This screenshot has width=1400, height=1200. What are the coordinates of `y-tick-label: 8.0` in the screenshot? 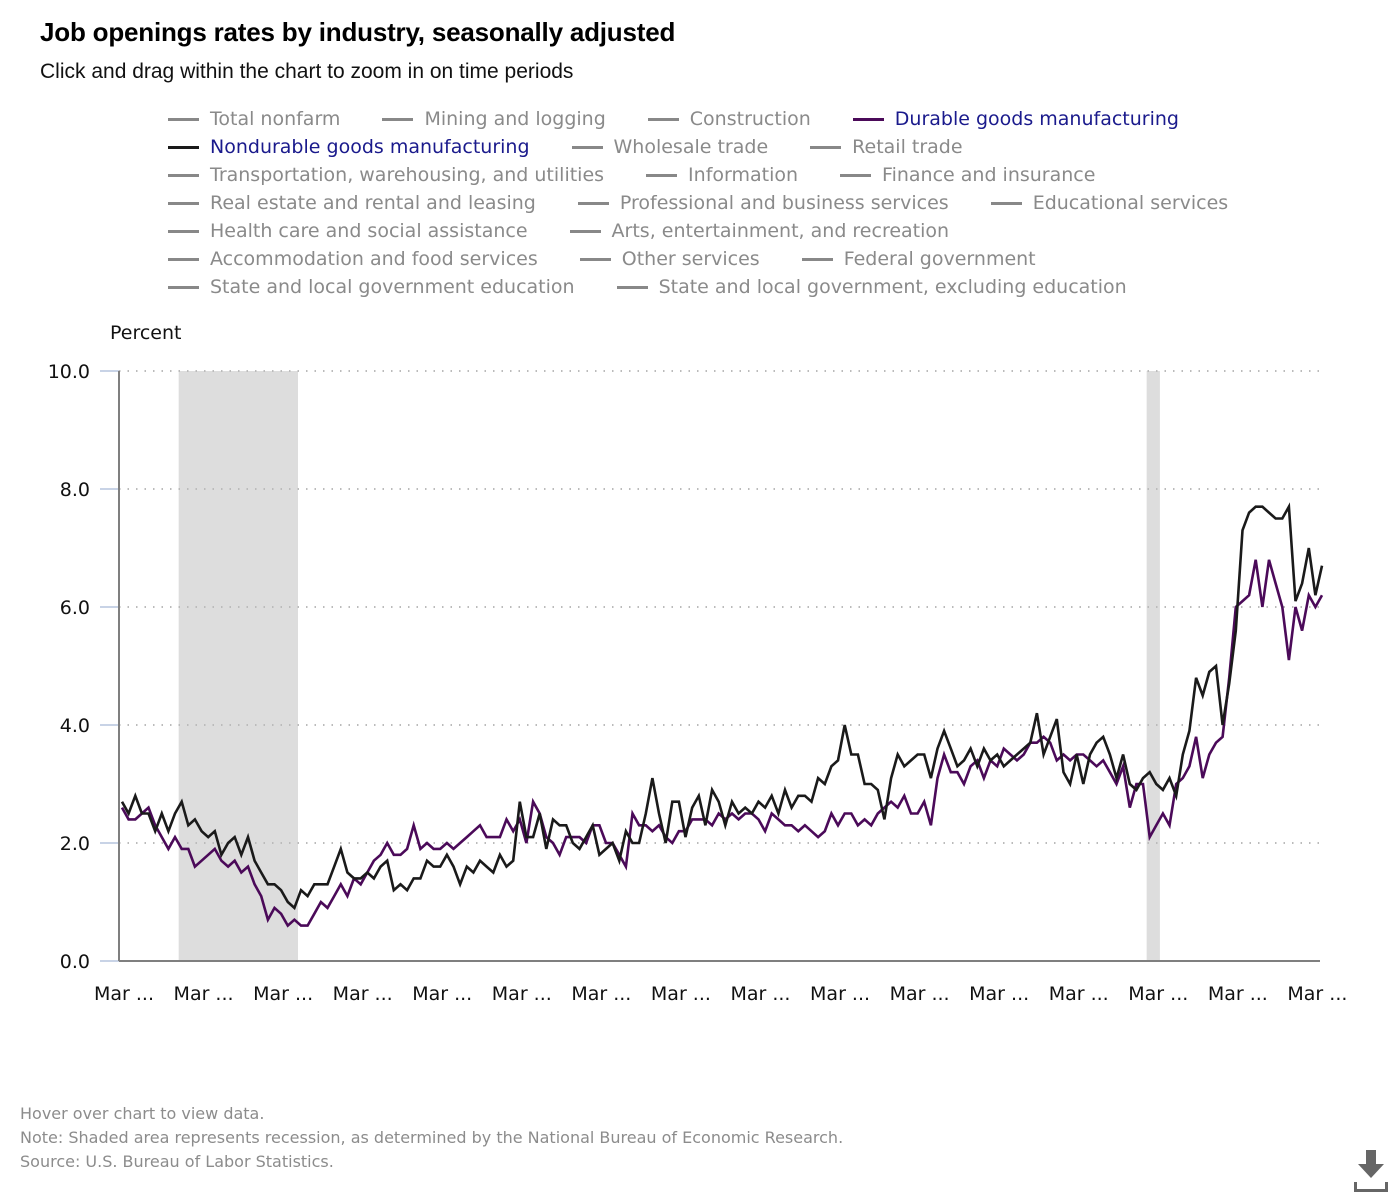 It's located at (75, 490).